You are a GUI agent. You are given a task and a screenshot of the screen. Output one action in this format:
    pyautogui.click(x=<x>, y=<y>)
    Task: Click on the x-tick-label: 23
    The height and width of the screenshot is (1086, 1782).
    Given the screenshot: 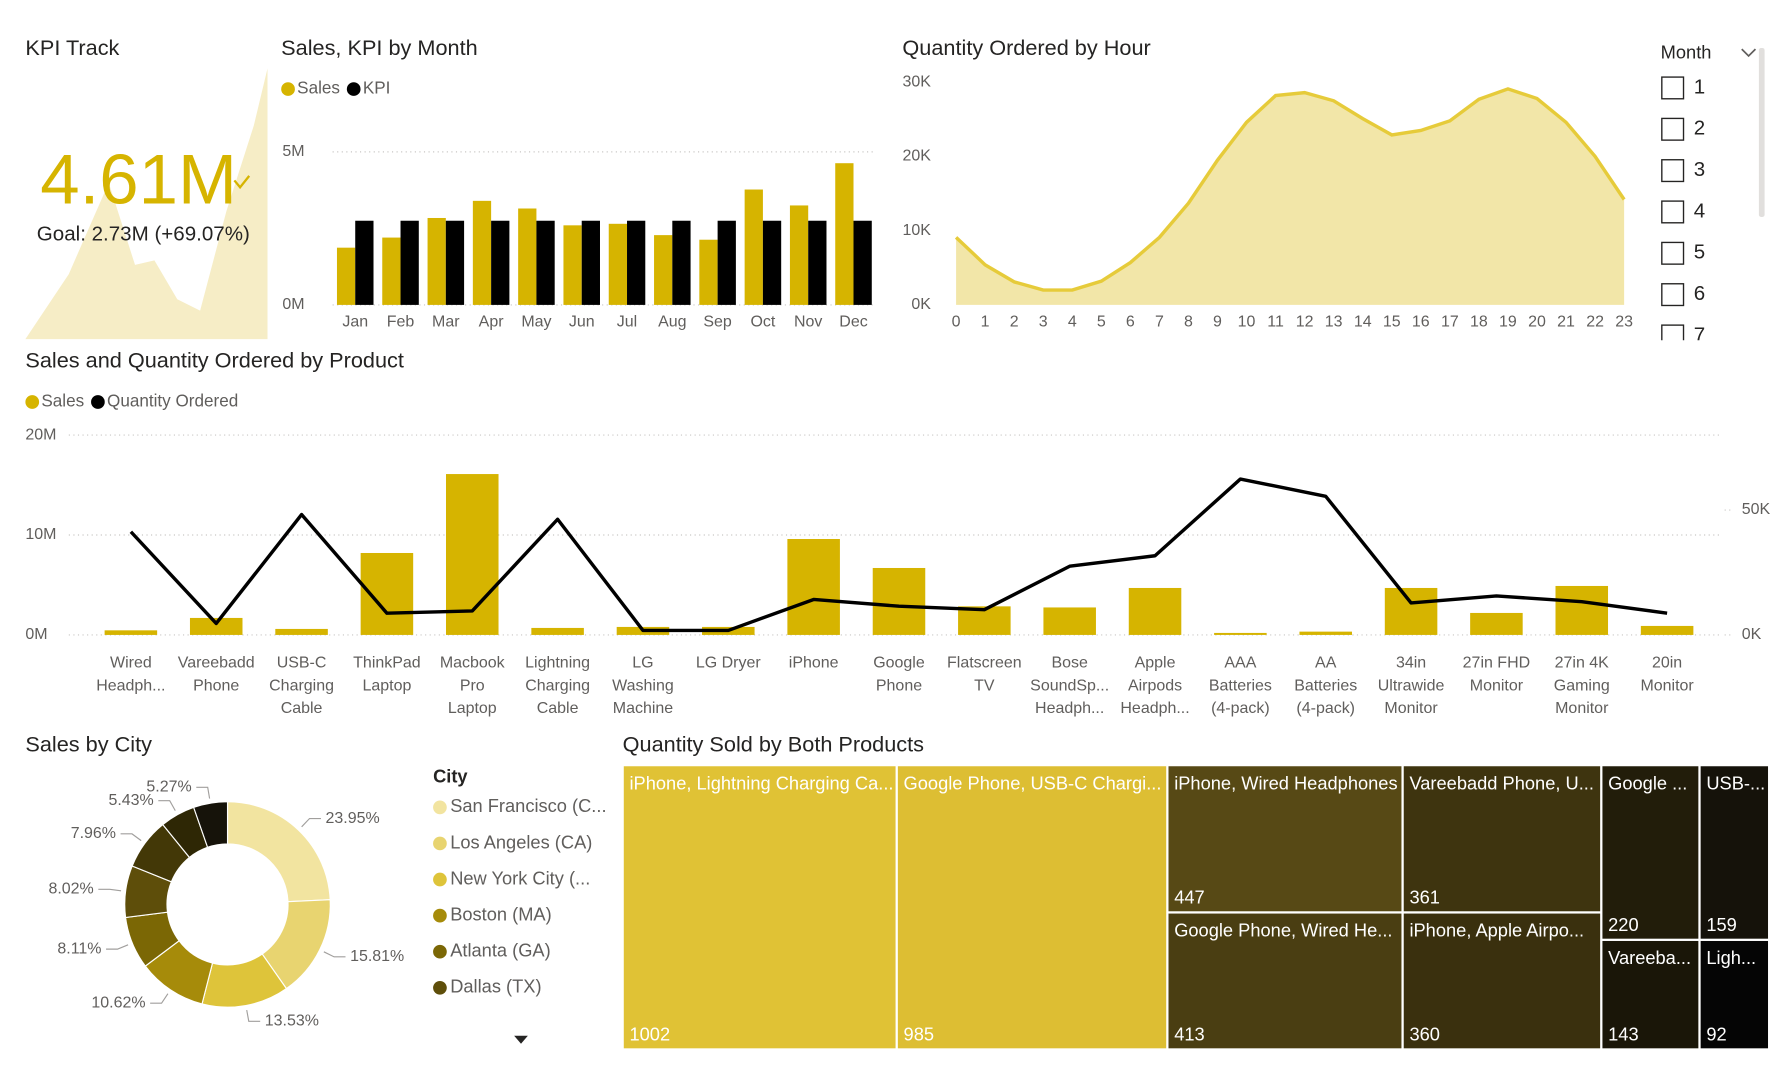 What is the action you would take?
    pyautogui.click(x=1624, y=321)
    